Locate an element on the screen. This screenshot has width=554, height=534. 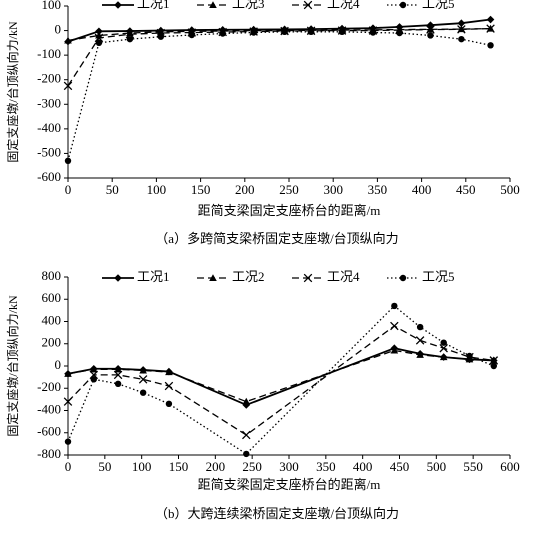
x-tick-label: 450 is located at coordinates (466, 189).